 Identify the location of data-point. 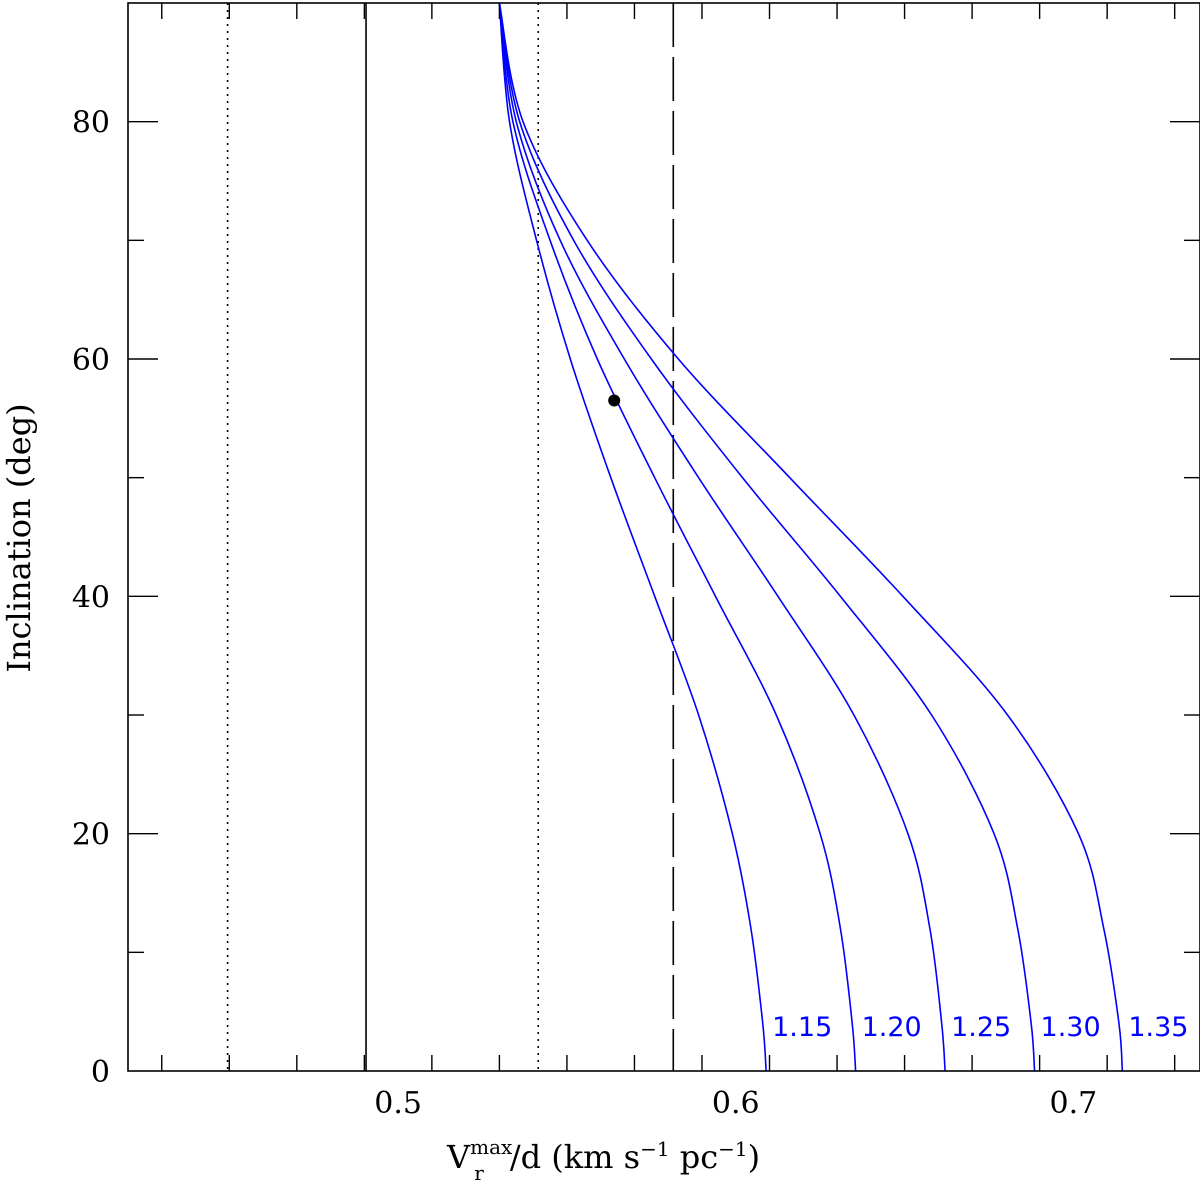
(614, 400).